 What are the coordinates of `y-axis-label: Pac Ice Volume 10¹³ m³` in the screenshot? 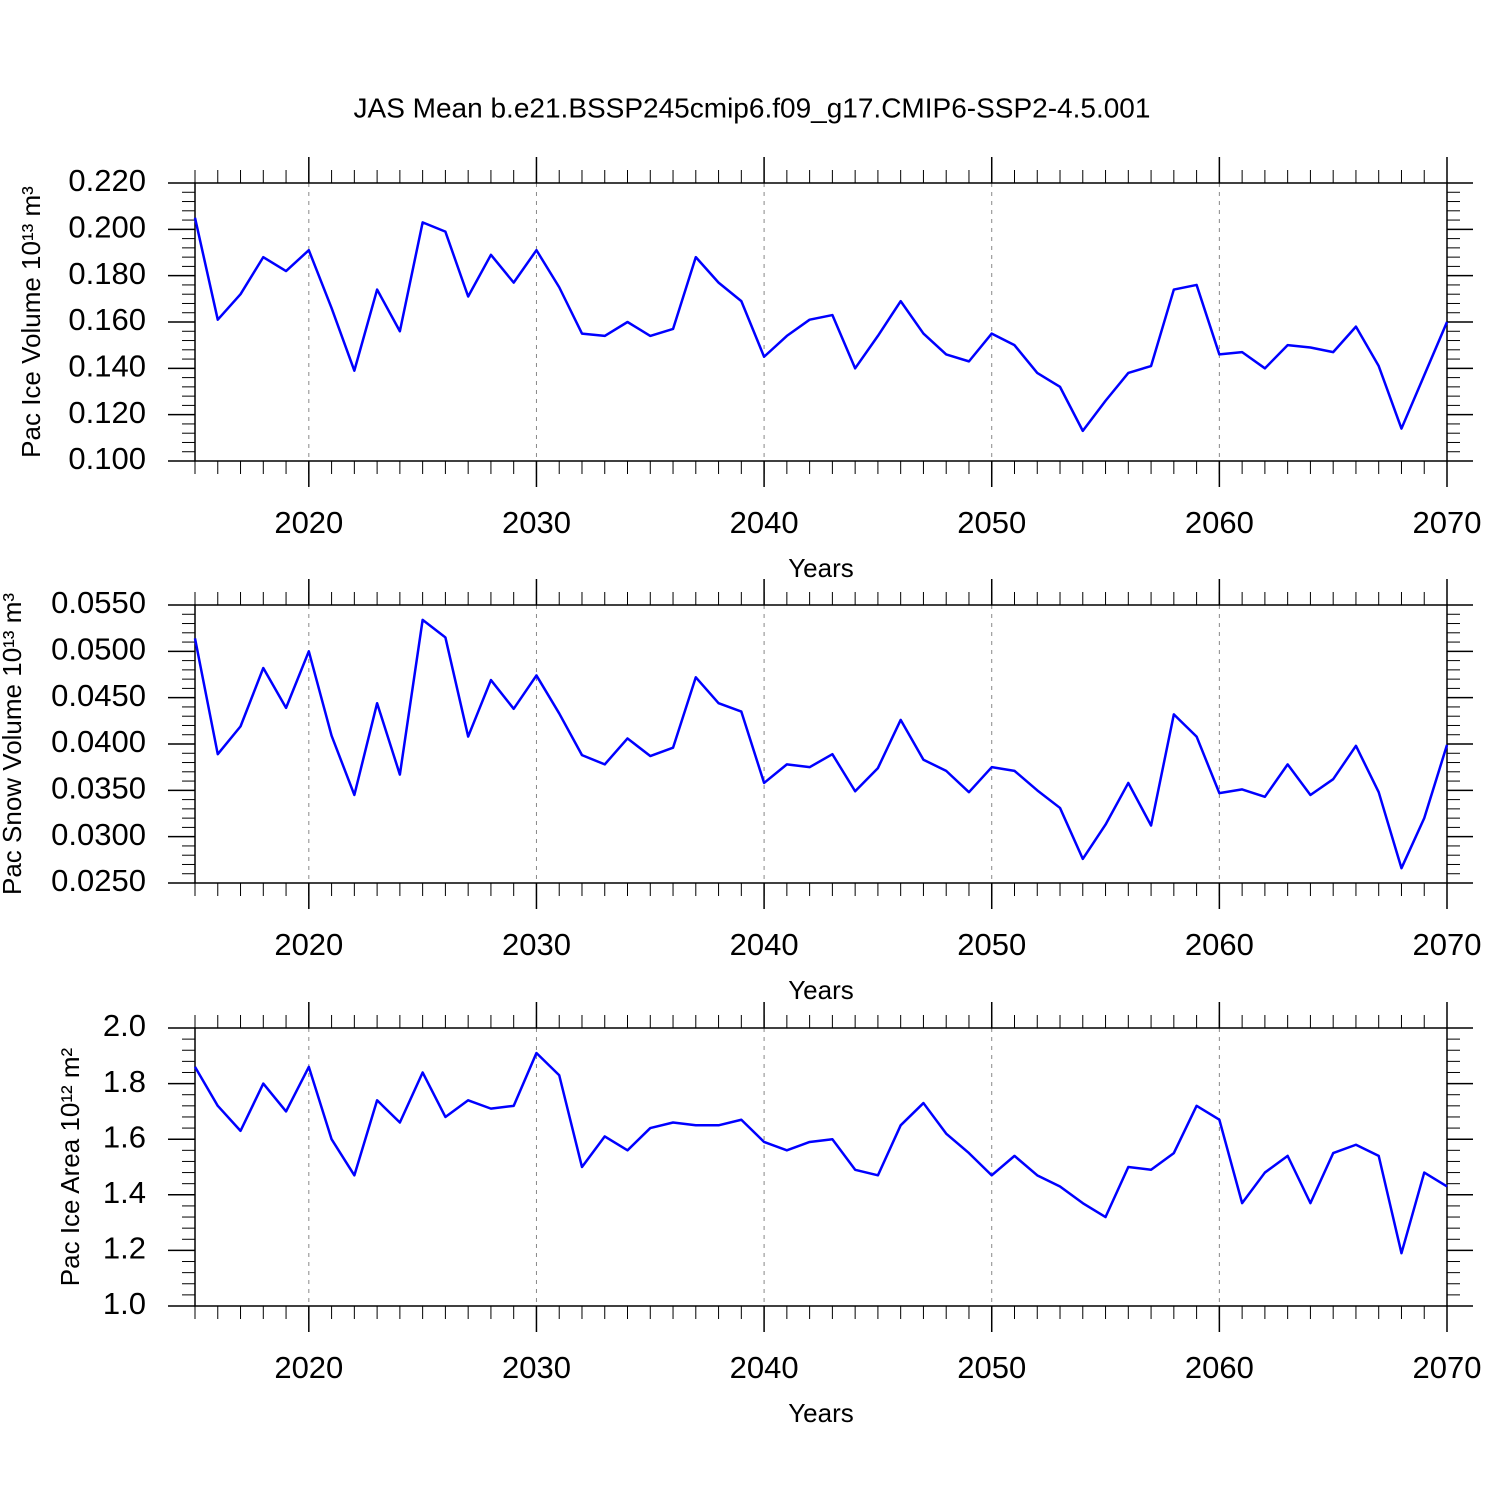 It's located at (31, 322).